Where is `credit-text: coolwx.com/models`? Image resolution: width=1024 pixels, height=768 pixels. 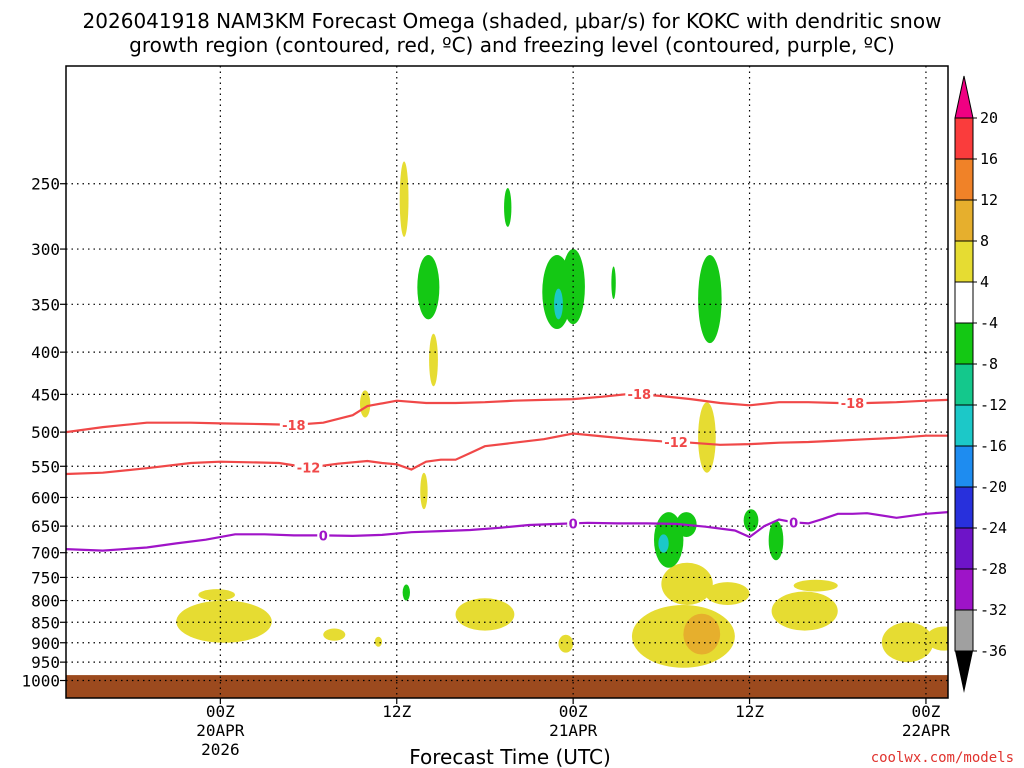
credit-text: coolwx.com/models is located at coordinates (942, 758).